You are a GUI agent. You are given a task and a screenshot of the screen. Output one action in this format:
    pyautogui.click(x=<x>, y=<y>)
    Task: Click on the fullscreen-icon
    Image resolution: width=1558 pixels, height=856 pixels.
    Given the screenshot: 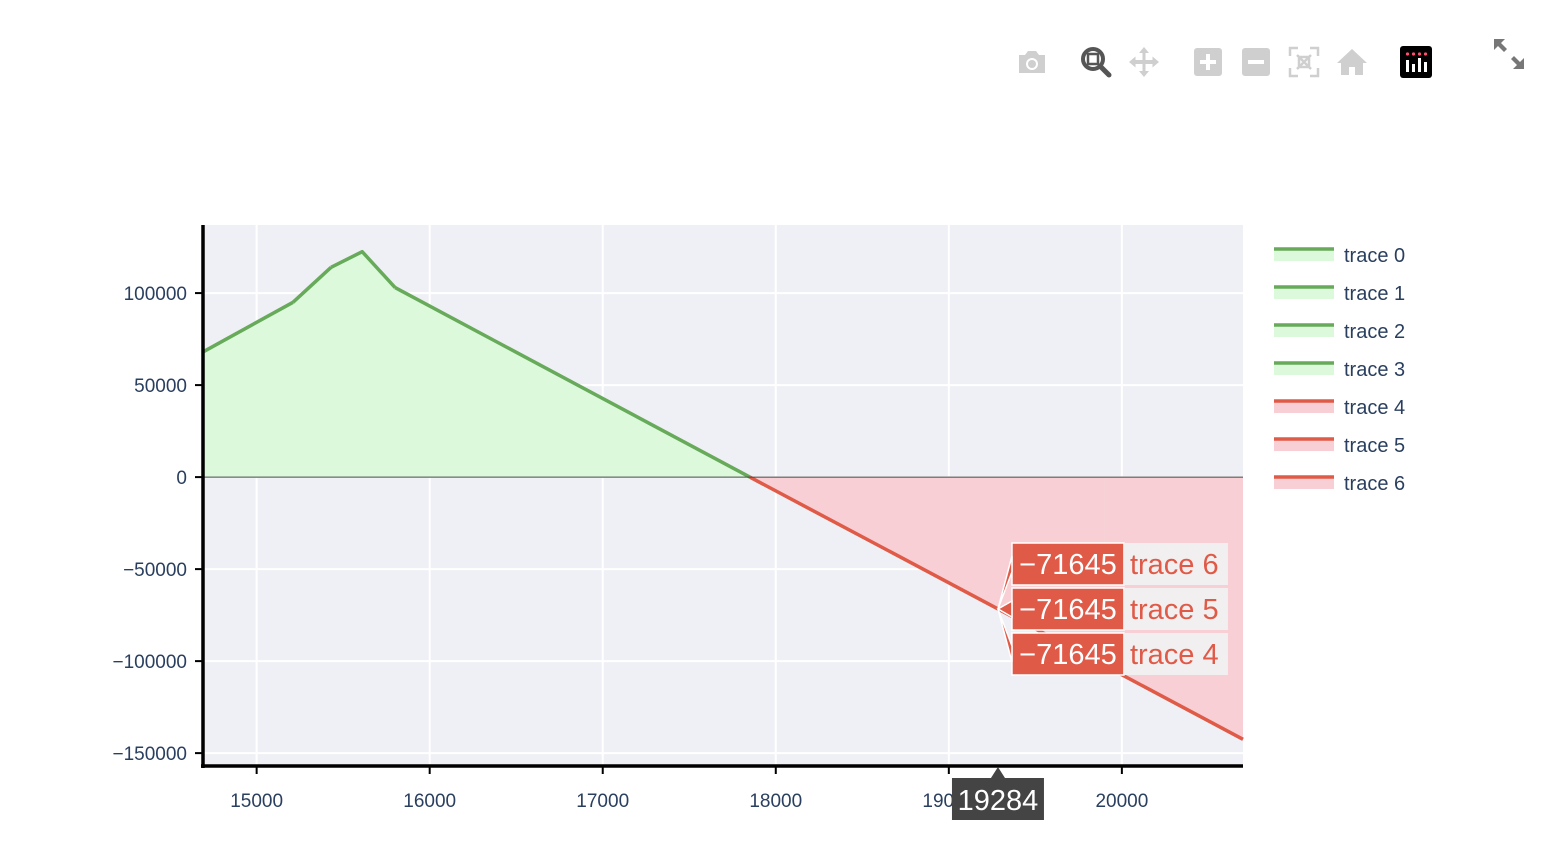 What is the action you would take?
    pyautogui.click(x=1509, y=54)
    